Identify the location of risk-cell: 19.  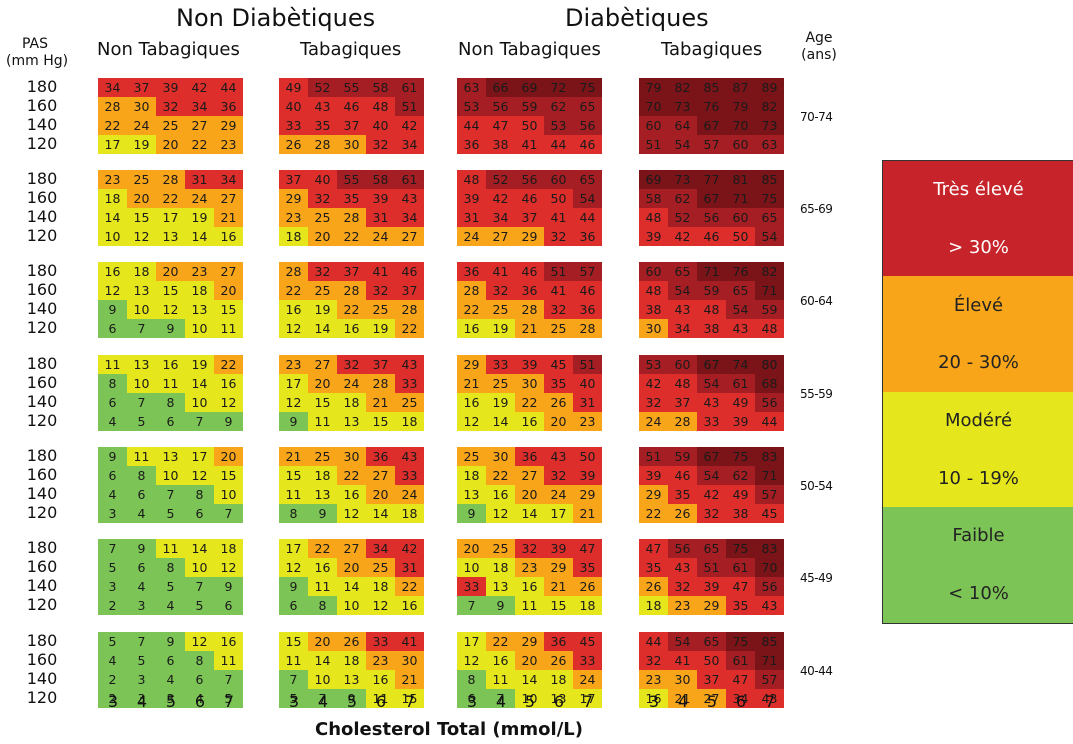
(199, 364).